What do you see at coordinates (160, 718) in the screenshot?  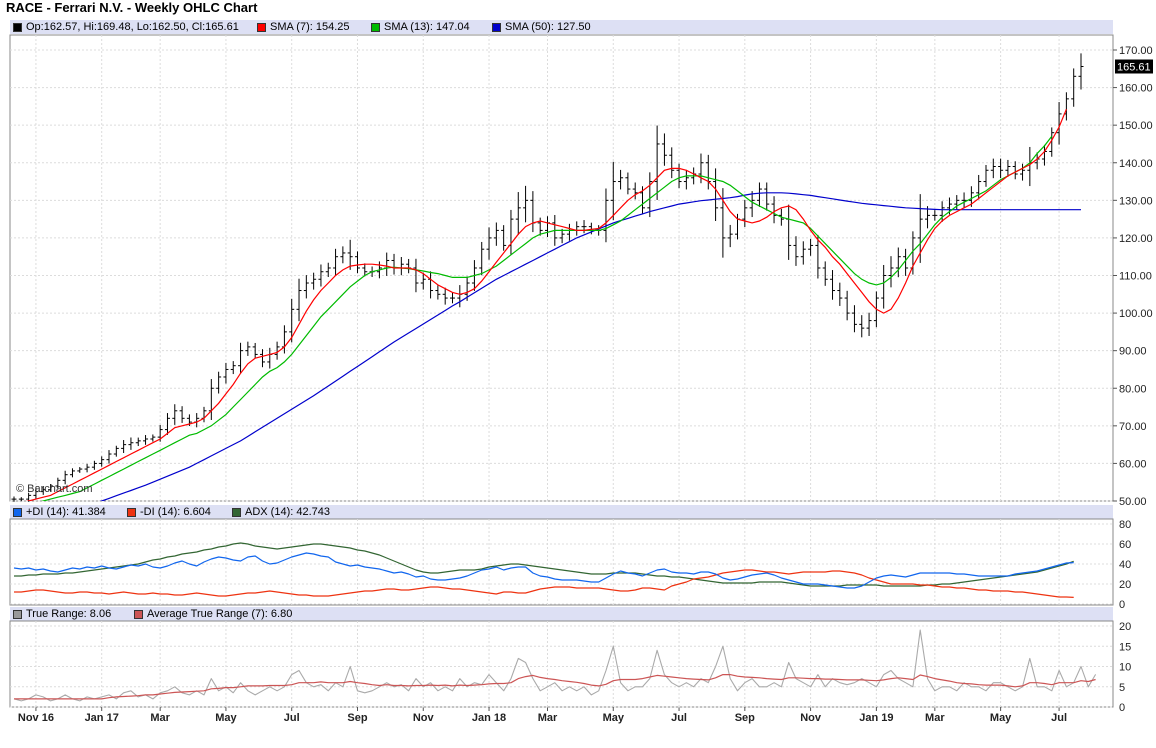 I see `x-label-2: Mar` at bounding box center [160, 718].